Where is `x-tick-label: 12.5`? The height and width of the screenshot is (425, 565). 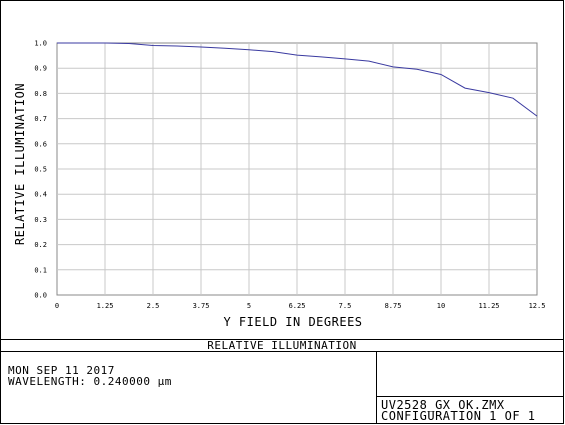
x-tick-label: 12.5 is located at coordinates (537, 306).